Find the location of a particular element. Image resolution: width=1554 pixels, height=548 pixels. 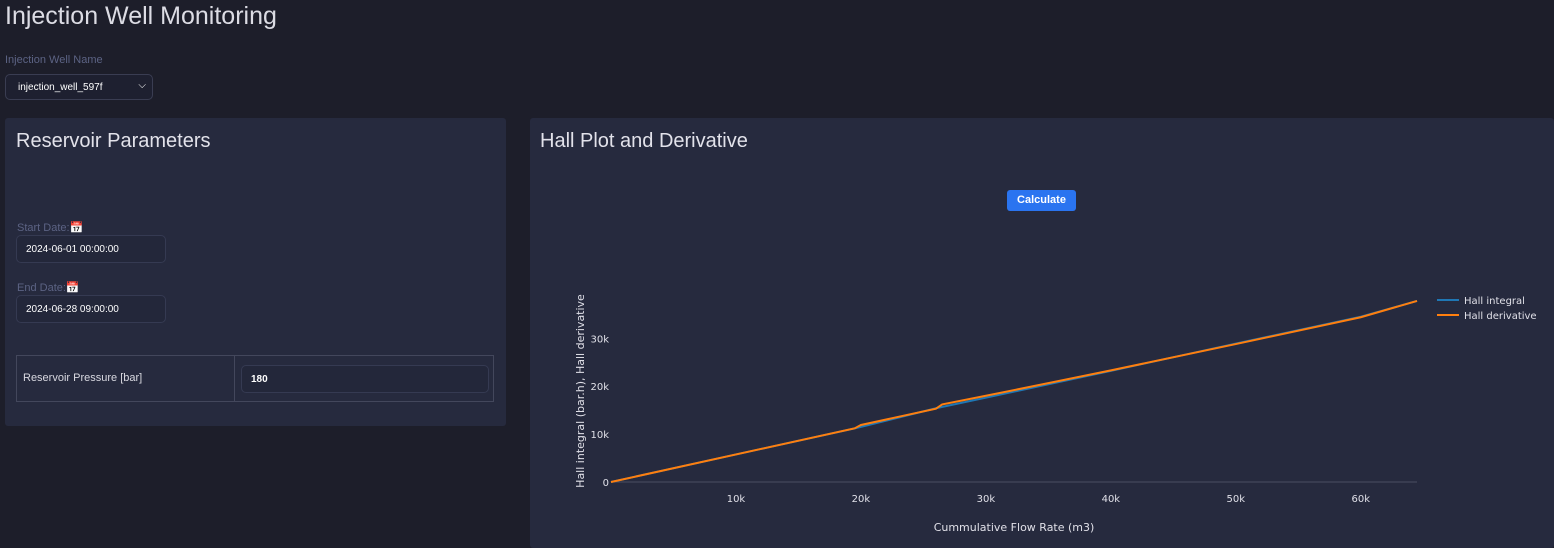

x-tick-label: 40k is located at coordinates (1111, 499).